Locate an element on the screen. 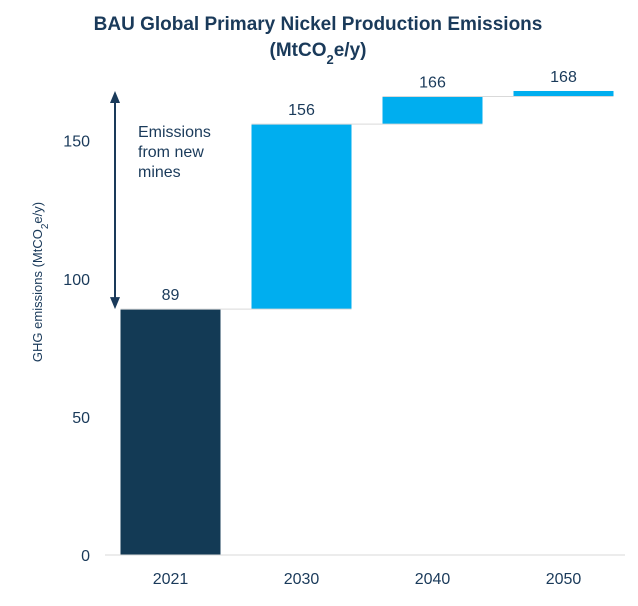 This screenshot has width=638, height=606. x-tick-label: 2021 is located at coordinates (171, 579).